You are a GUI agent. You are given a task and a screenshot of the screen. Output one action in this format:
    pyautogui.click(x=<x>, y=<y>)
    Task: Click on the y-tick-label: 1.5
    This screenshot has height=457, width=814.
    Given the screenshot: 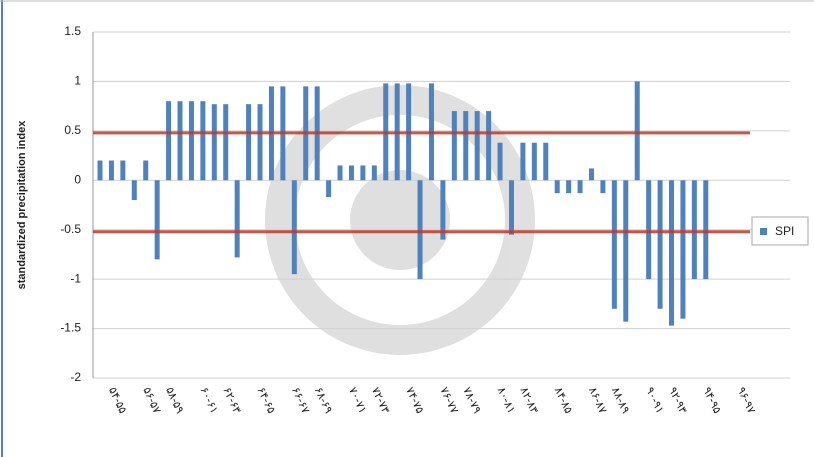 What is the action you would take?
    pyautogui.click(x=72, y=31)
    